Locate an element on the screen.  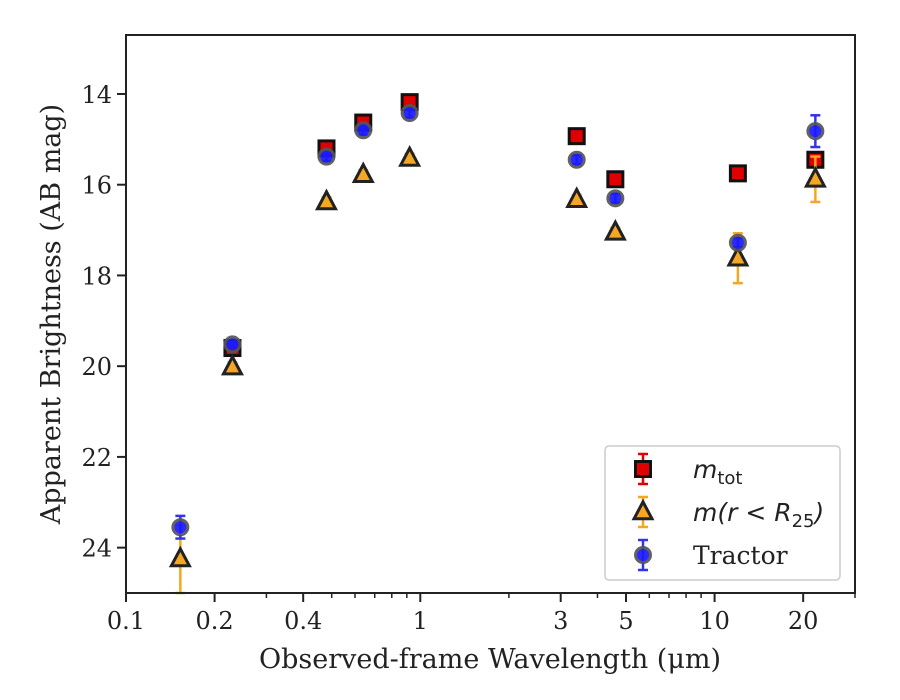
legend-label-sub: 25 is located at coordinates (803, 521).